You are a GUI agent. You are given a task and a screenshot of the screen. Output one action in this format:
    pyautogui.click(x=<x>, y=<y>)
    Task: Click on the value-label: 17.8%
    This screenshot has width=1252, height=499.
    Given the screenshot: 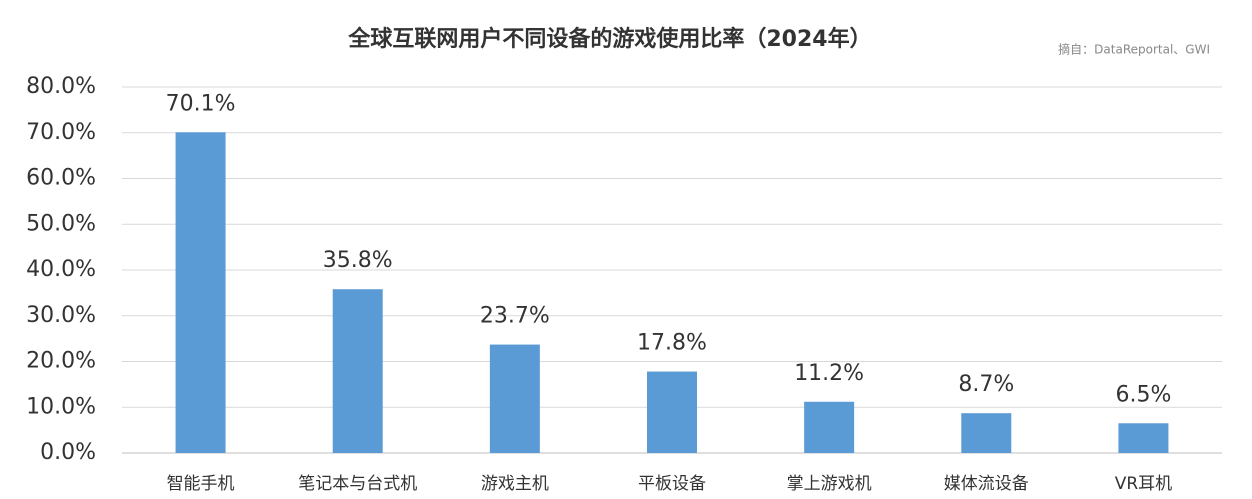 What is the action you would take?
    pyautogui.click(x=672, y=343)
    